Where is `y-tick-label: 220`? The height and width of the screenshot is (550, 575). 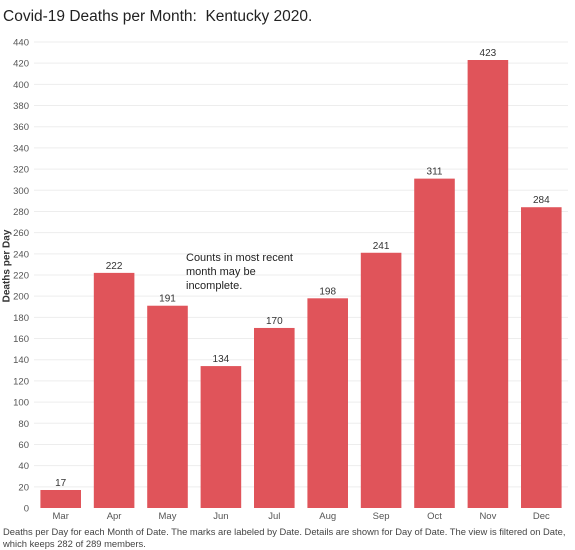
y-tick-label: 220 is located at coordinates (21, 276).